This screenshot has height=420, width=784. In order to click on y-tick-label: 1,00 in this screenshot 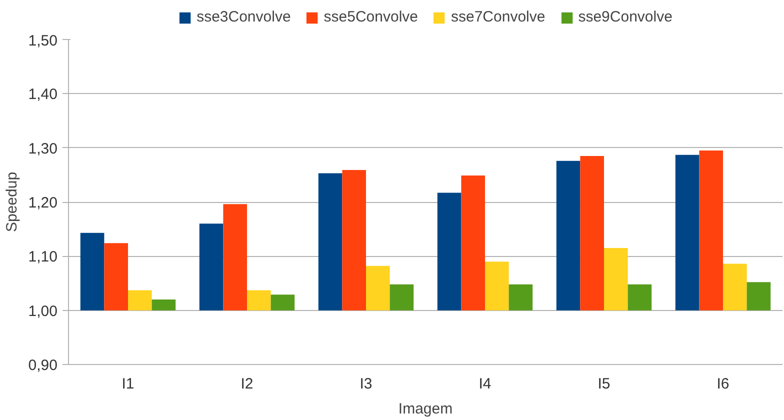, I will do `click(43, 311)`.